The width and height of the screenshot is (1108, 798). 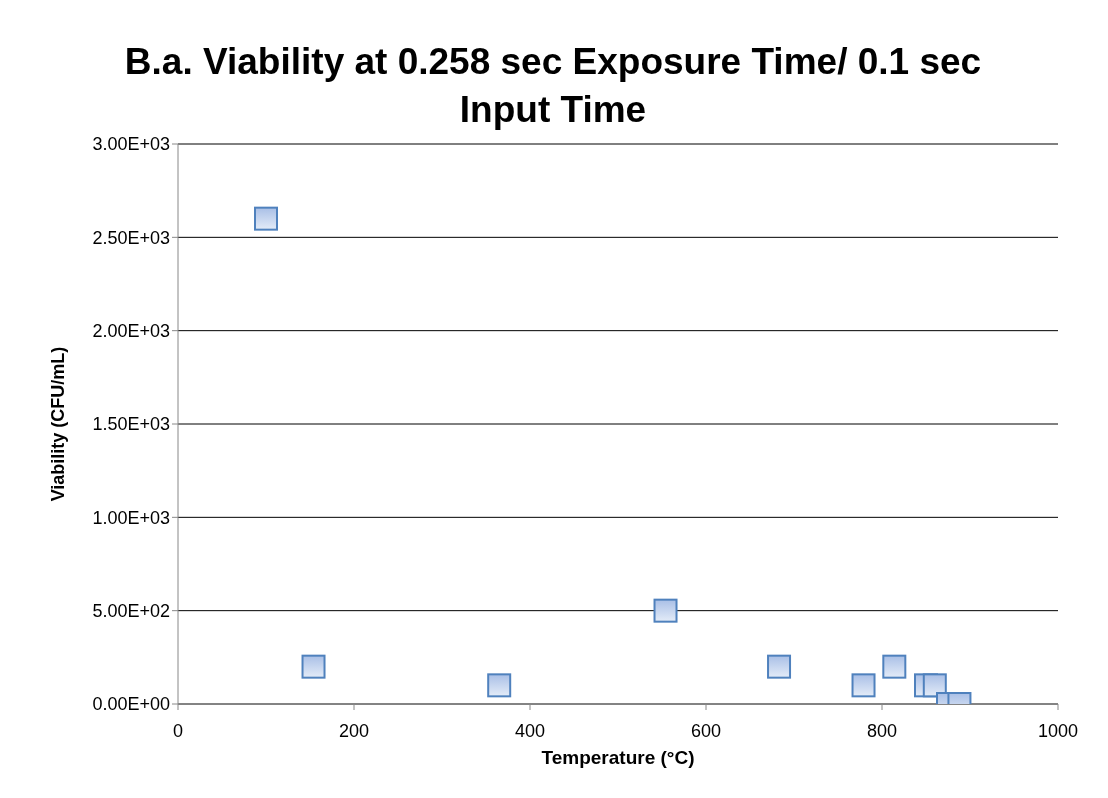 I want to click on x-tick-label: 400, so click(x=530, y=730).